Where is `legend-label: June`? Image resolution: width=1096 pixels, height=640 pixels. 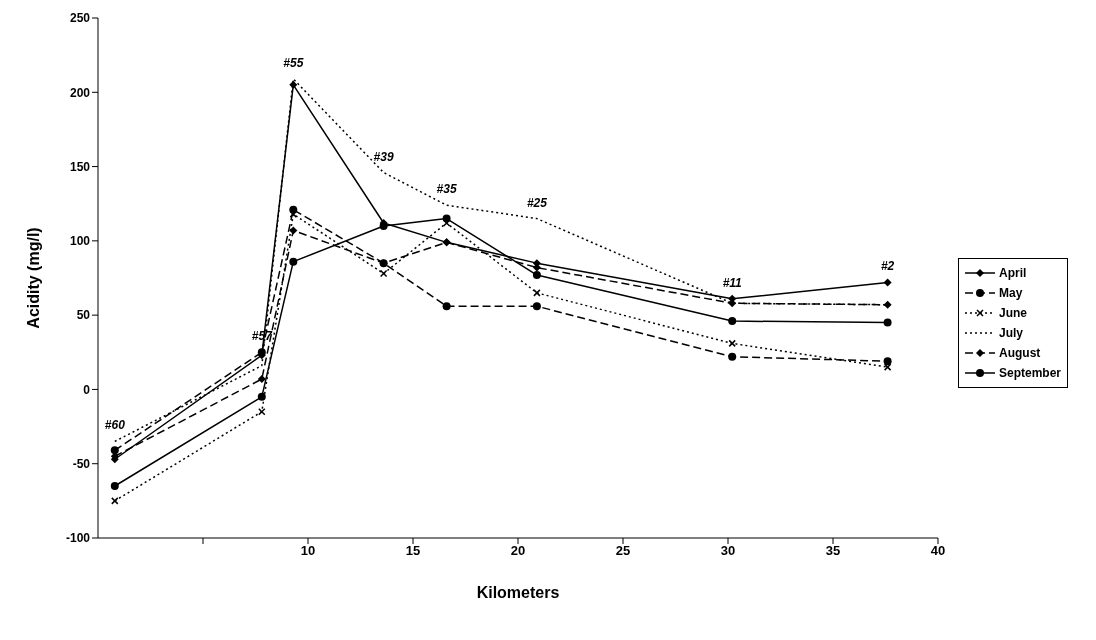
legend-label: June is located at coordinates (1013, 313).